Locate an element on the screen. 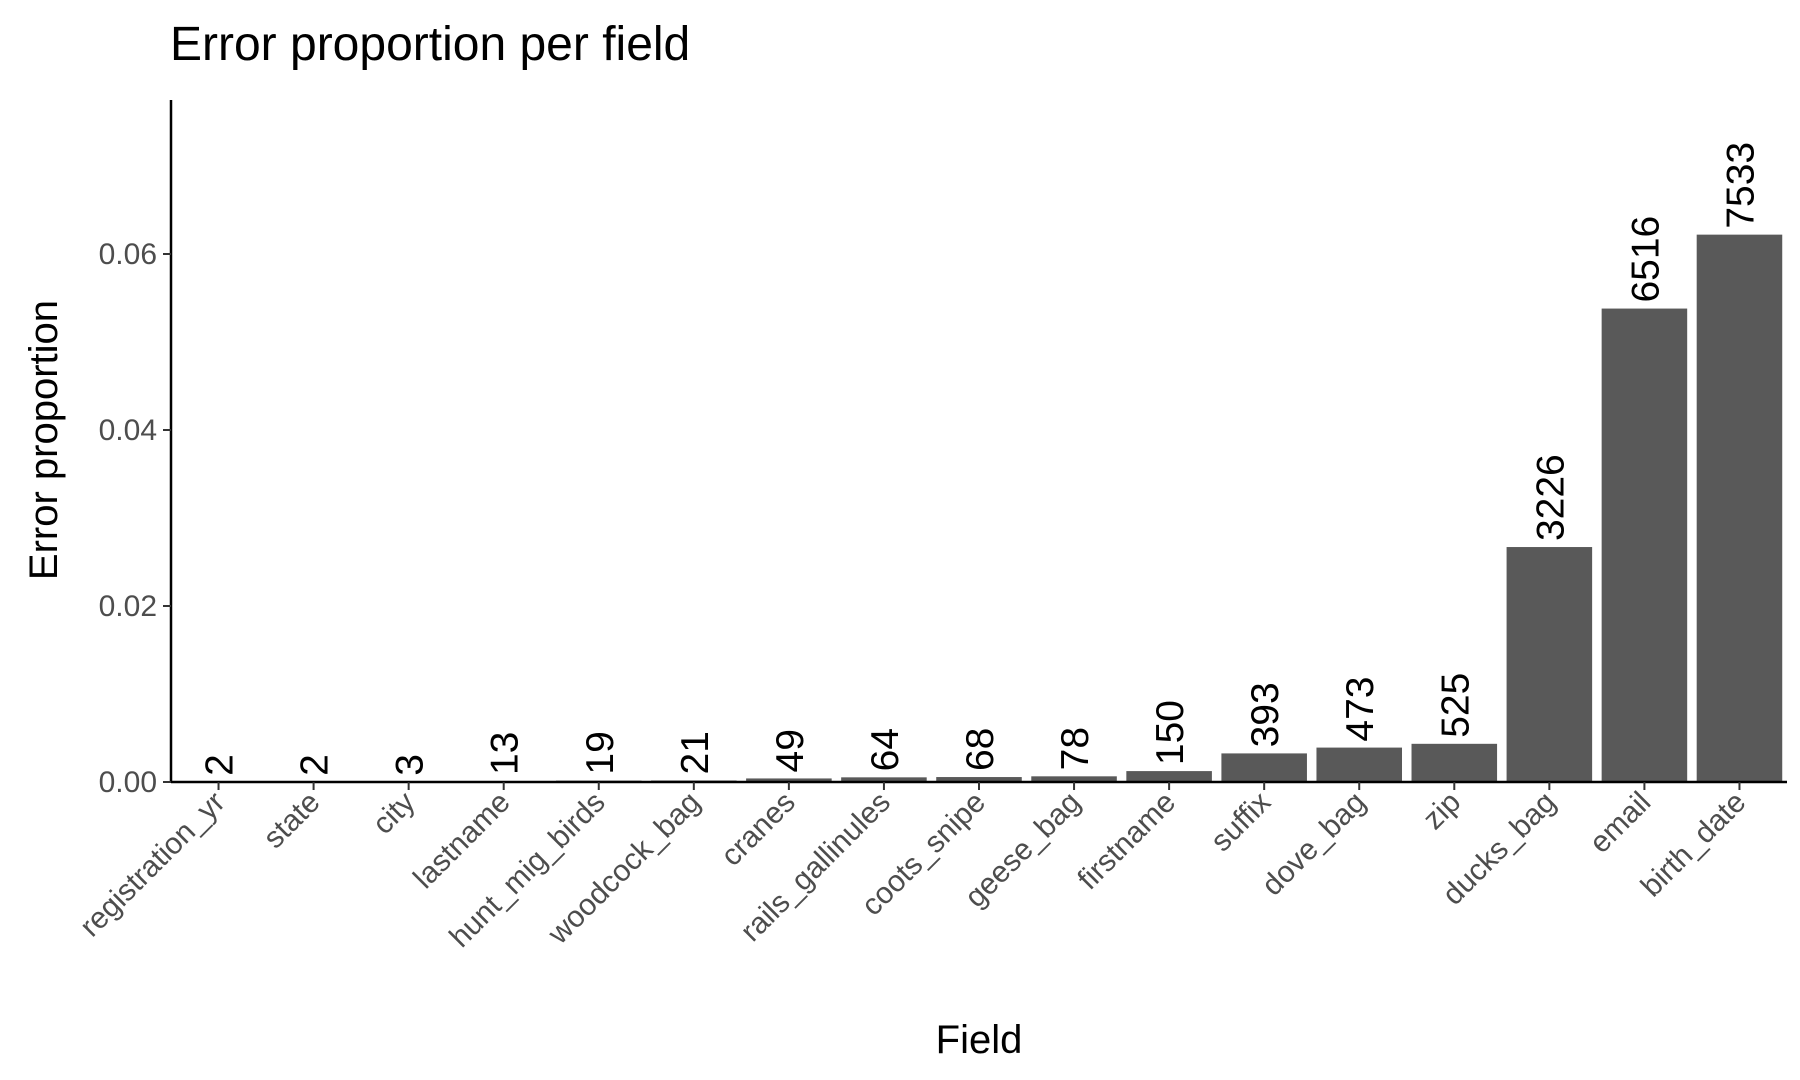 The width and height of the screenshot is (1800, 1080). bar-value-label: 78 is located at coordinates (1075, 748).